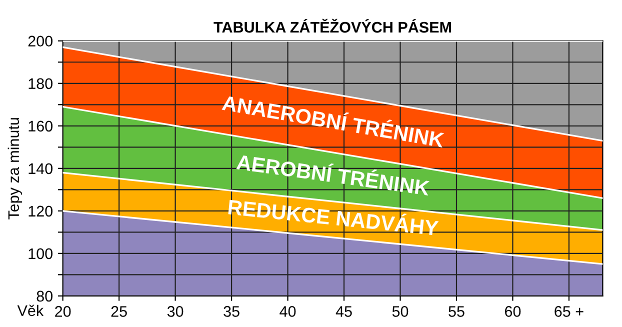 The width and height of the screenshot is (622, 327). I want to click on y-tick-label: 200, so click(40, 41).